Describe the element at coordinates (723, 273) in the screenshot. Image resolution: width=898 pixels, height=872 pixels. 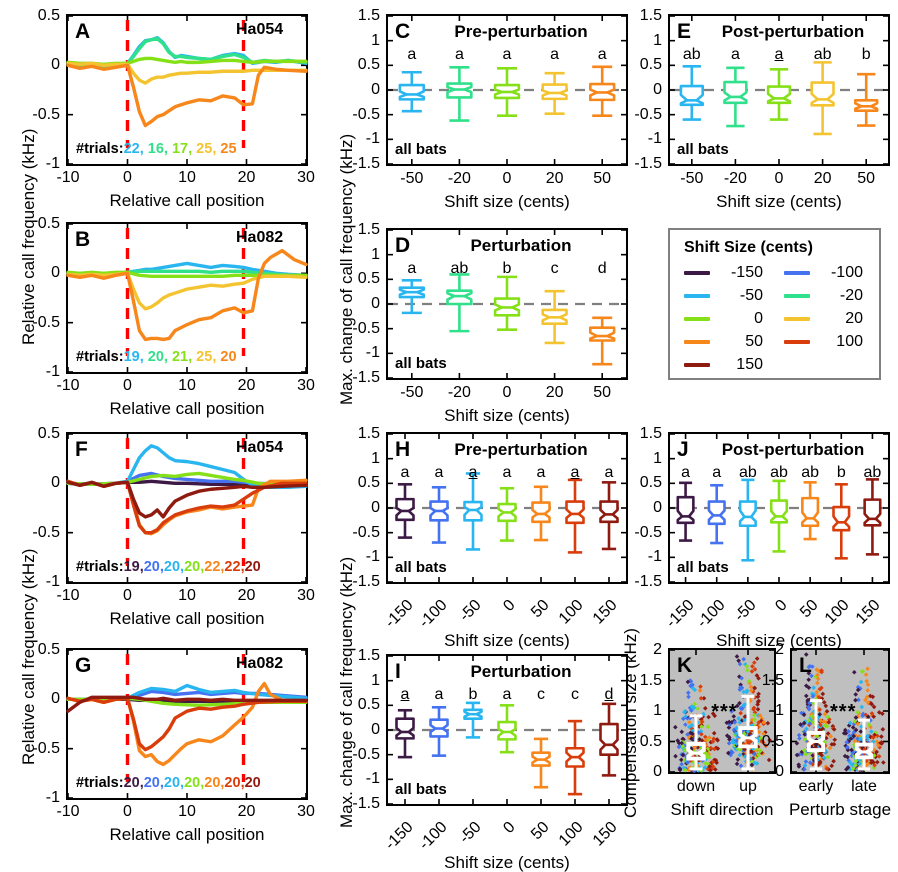
I see `legend-entry: -150` at that location.